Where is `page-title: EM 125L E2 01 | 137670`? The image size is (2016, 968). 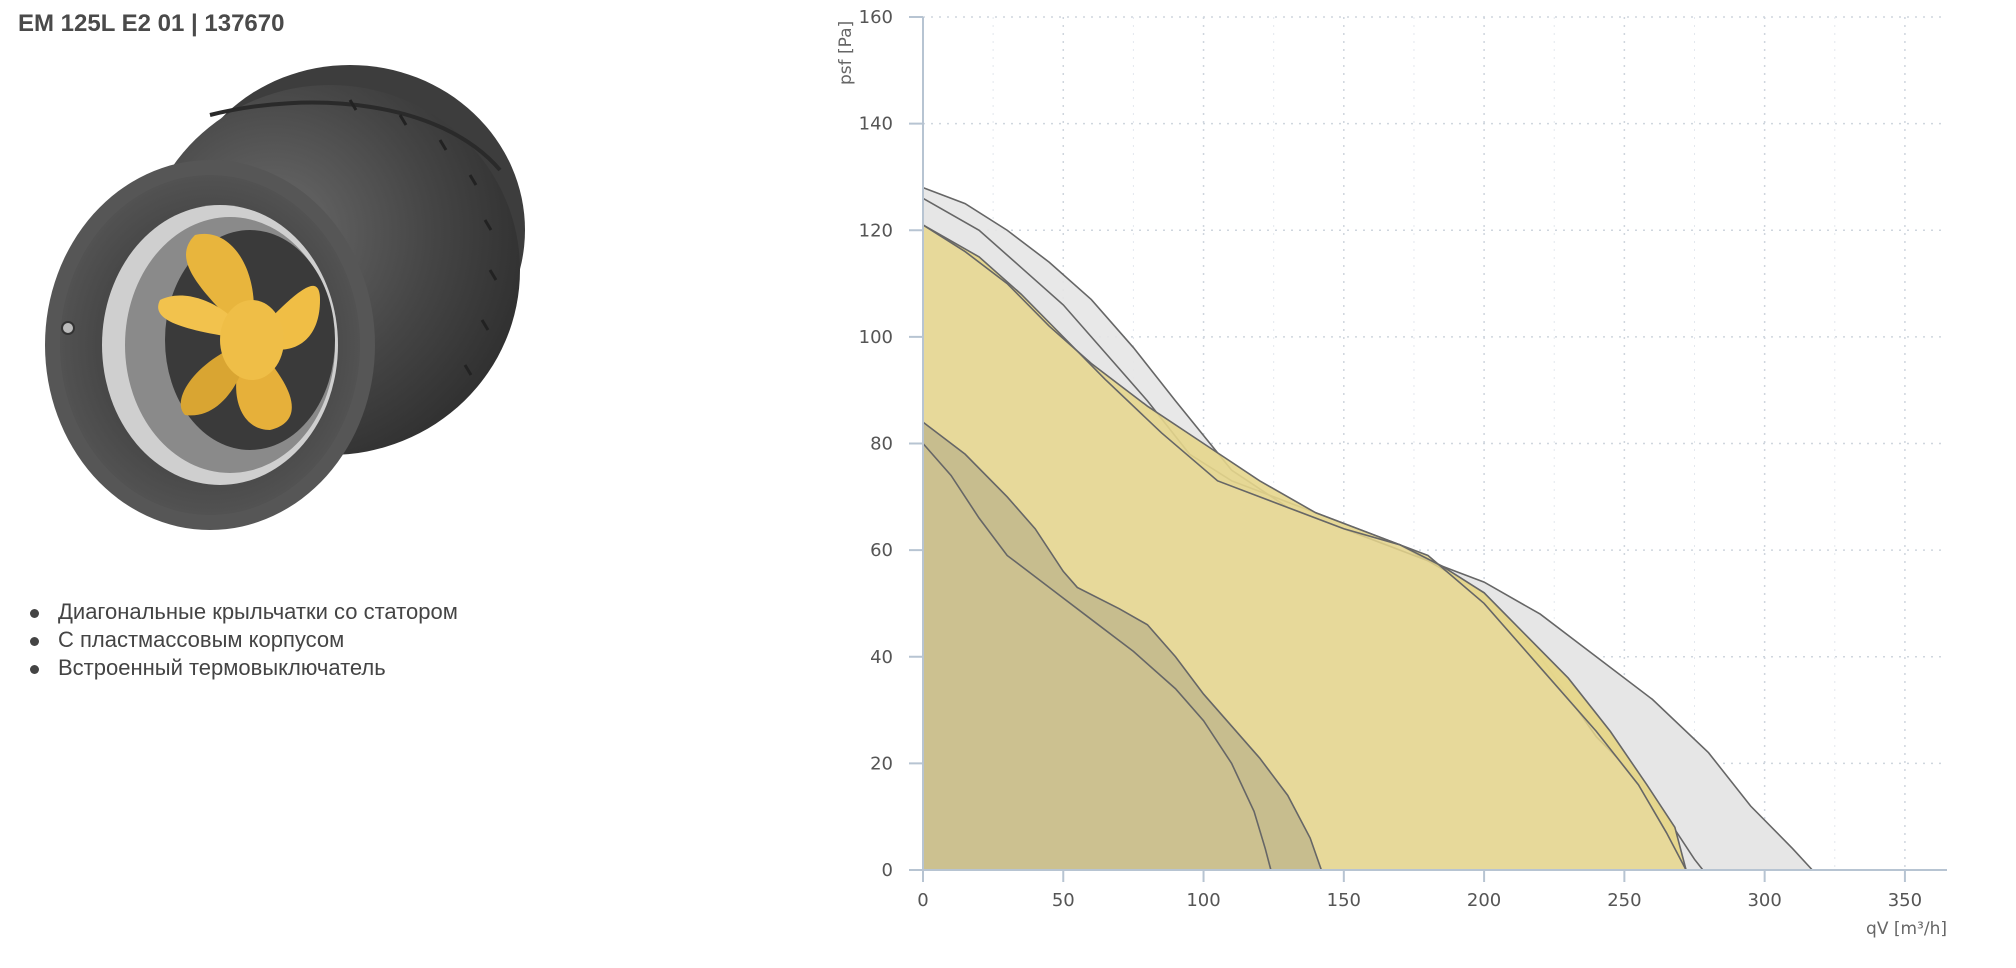
page-title: EM 125L E2 01 | 137670 is located at coordinates (151, 23).